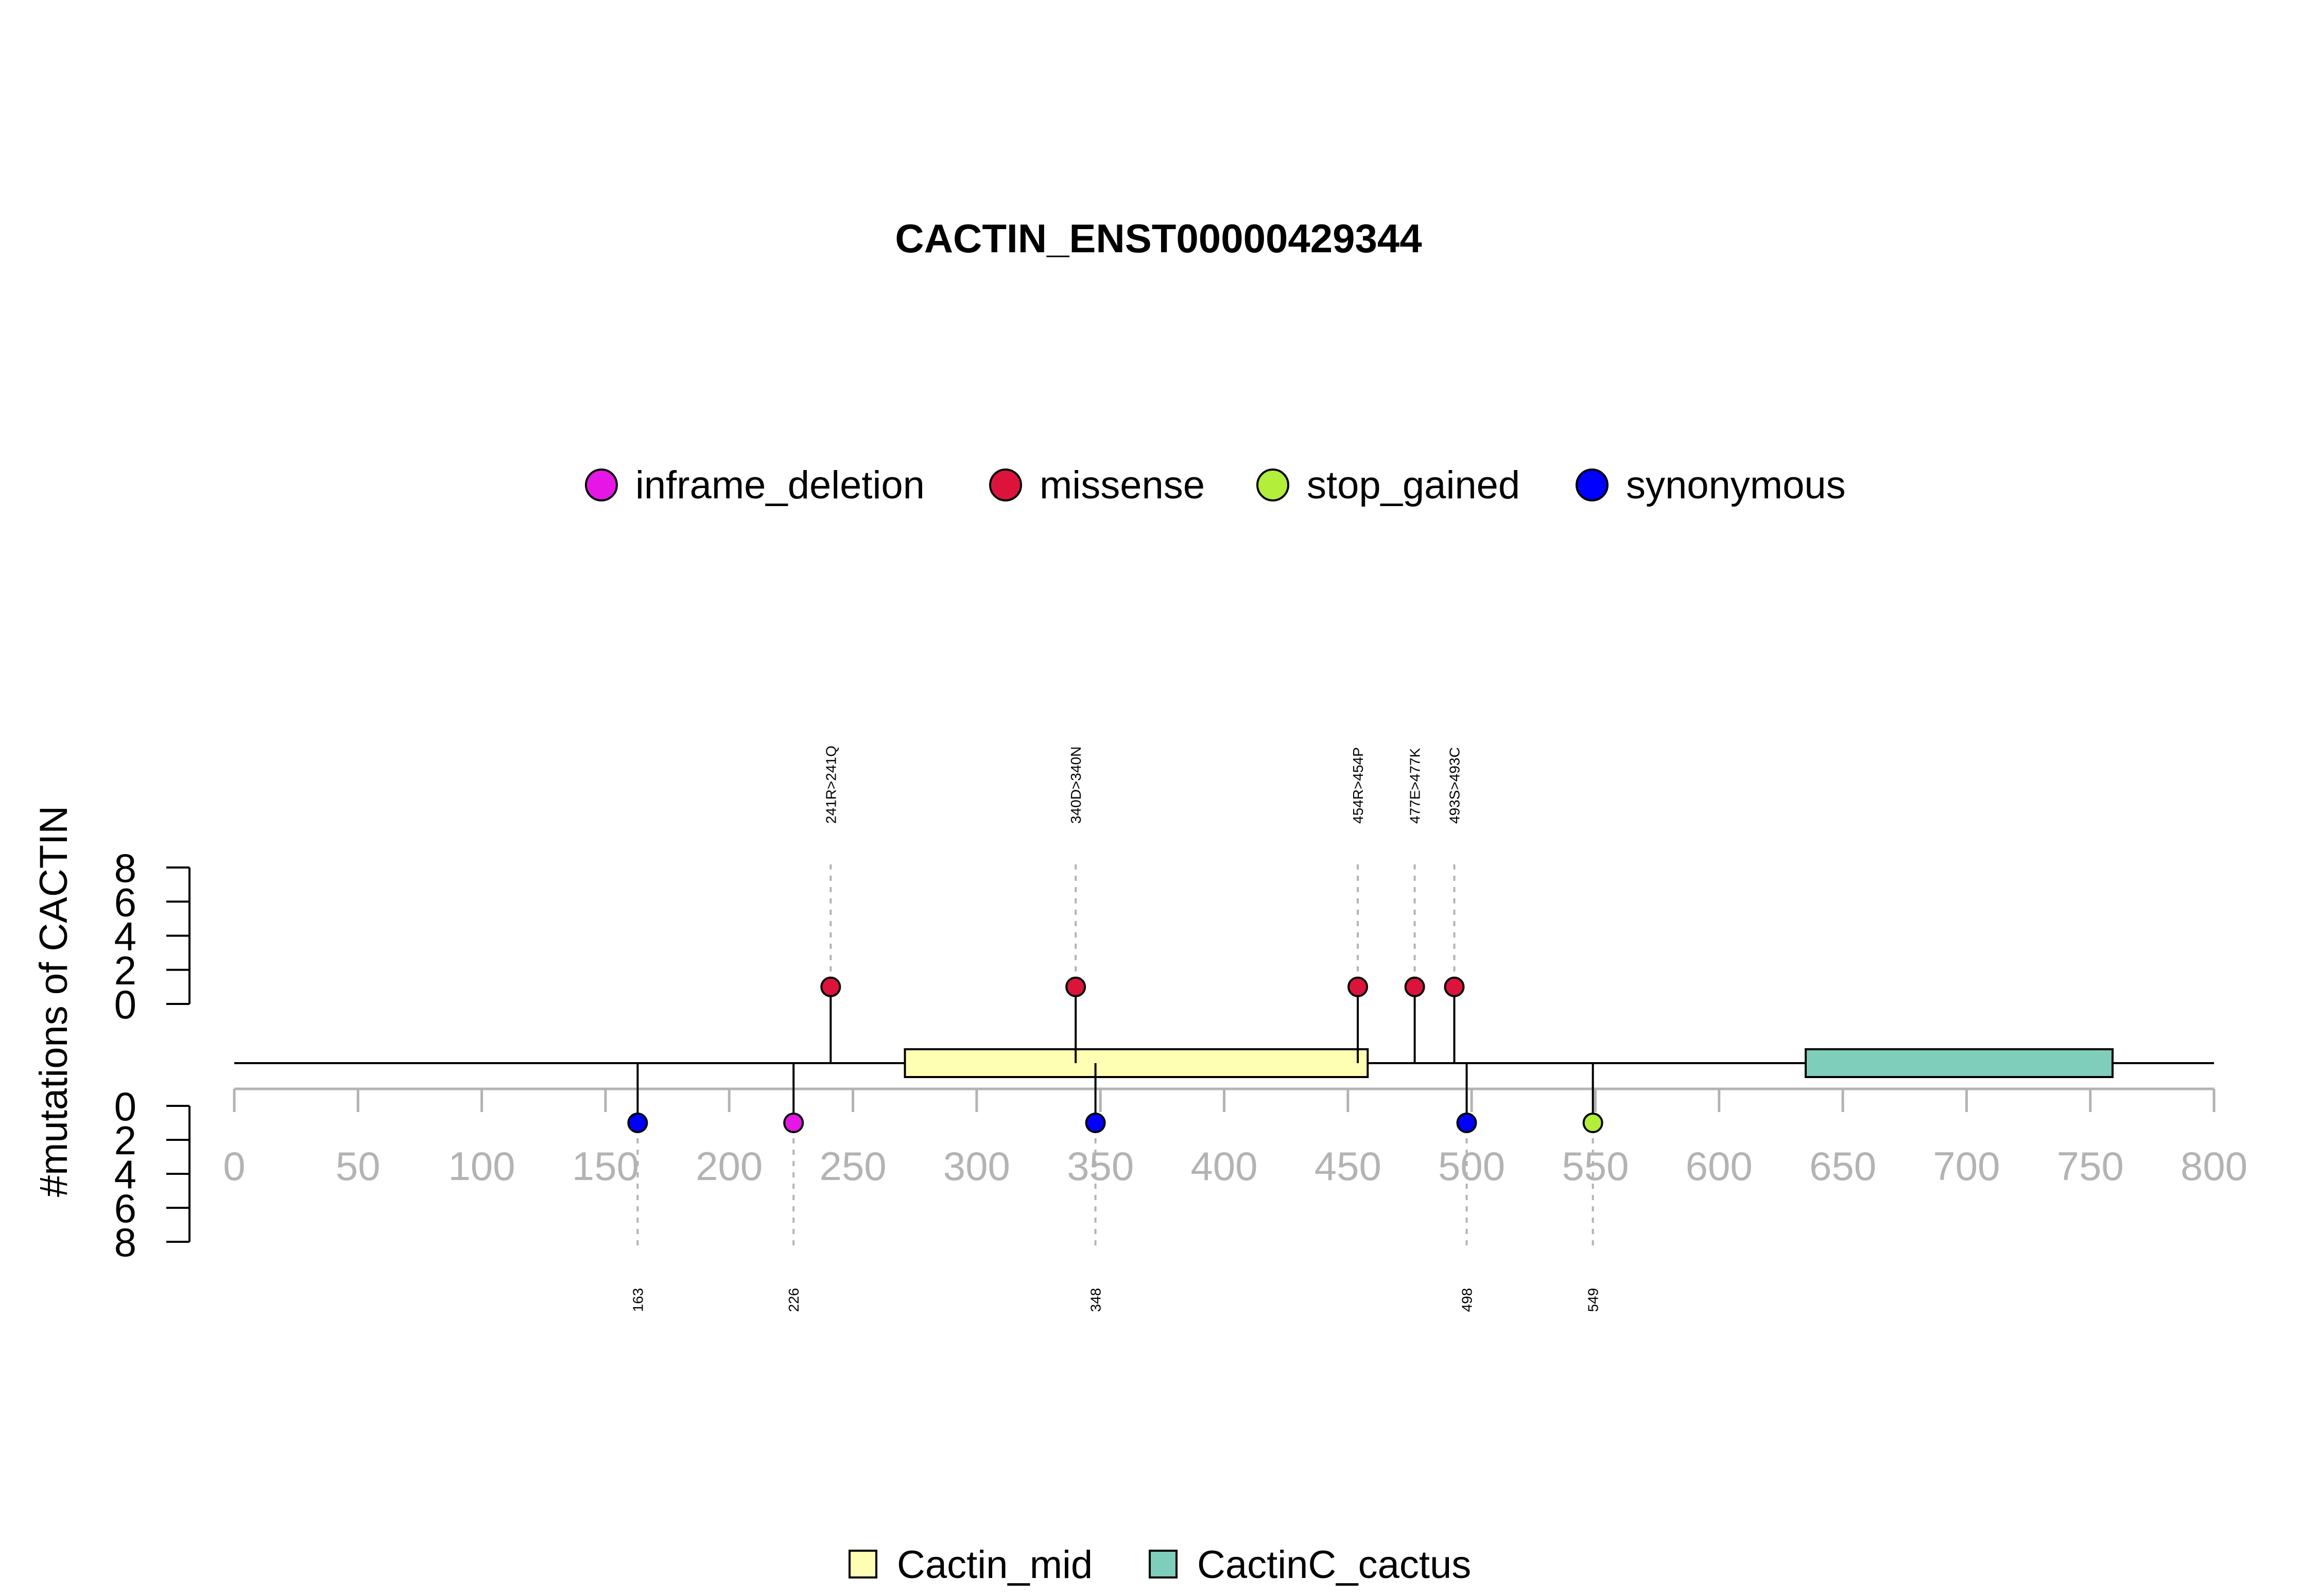 Image resolution: width=2317 pixels, height=1596 pixels. Describe the element at coordinates (1415, 786) in the screenshot. I see `top-mutation-label: 477E>477K` at that location.